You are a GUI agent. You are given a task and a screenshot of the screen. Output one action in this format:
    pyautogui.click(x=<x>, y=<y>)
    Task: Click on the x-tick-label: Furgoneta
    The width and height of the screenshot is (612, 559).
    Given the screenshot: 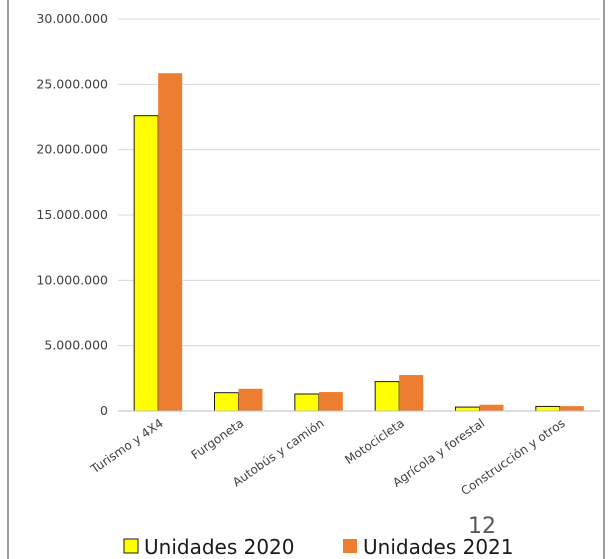 What is the action you would take?
    pyautogui.click(x=218, y=439)
    